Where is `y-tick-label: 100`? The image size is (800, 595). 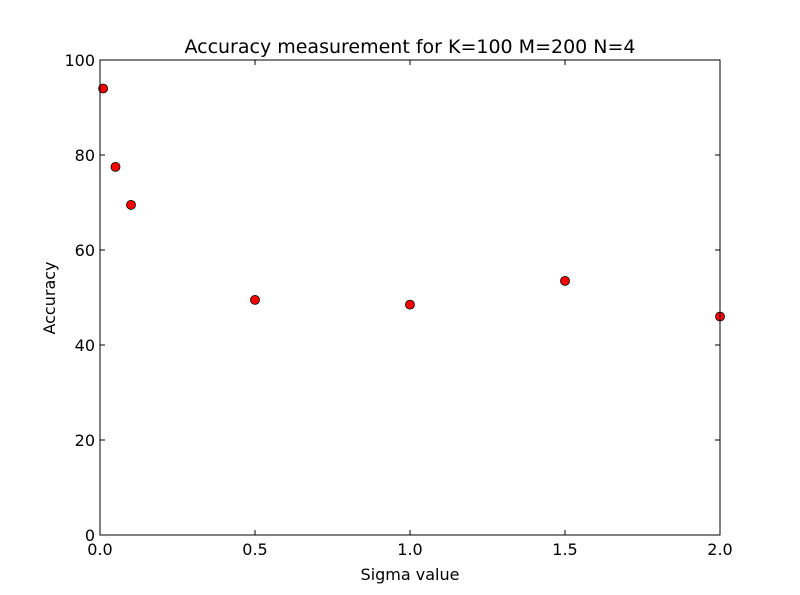
y-tick-label: 100 is located at coordinates (79, 60).